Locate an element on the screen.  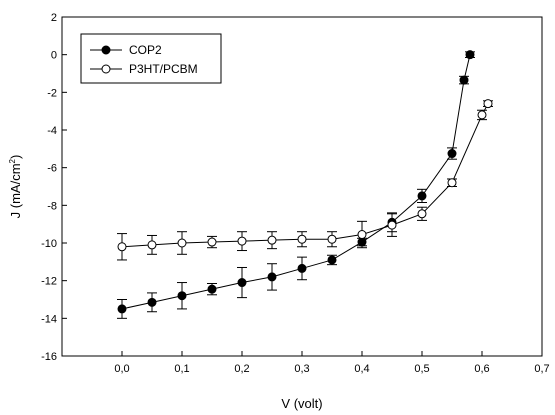
y-axis-title-sup: 2 is located at coordinates (12, 160).